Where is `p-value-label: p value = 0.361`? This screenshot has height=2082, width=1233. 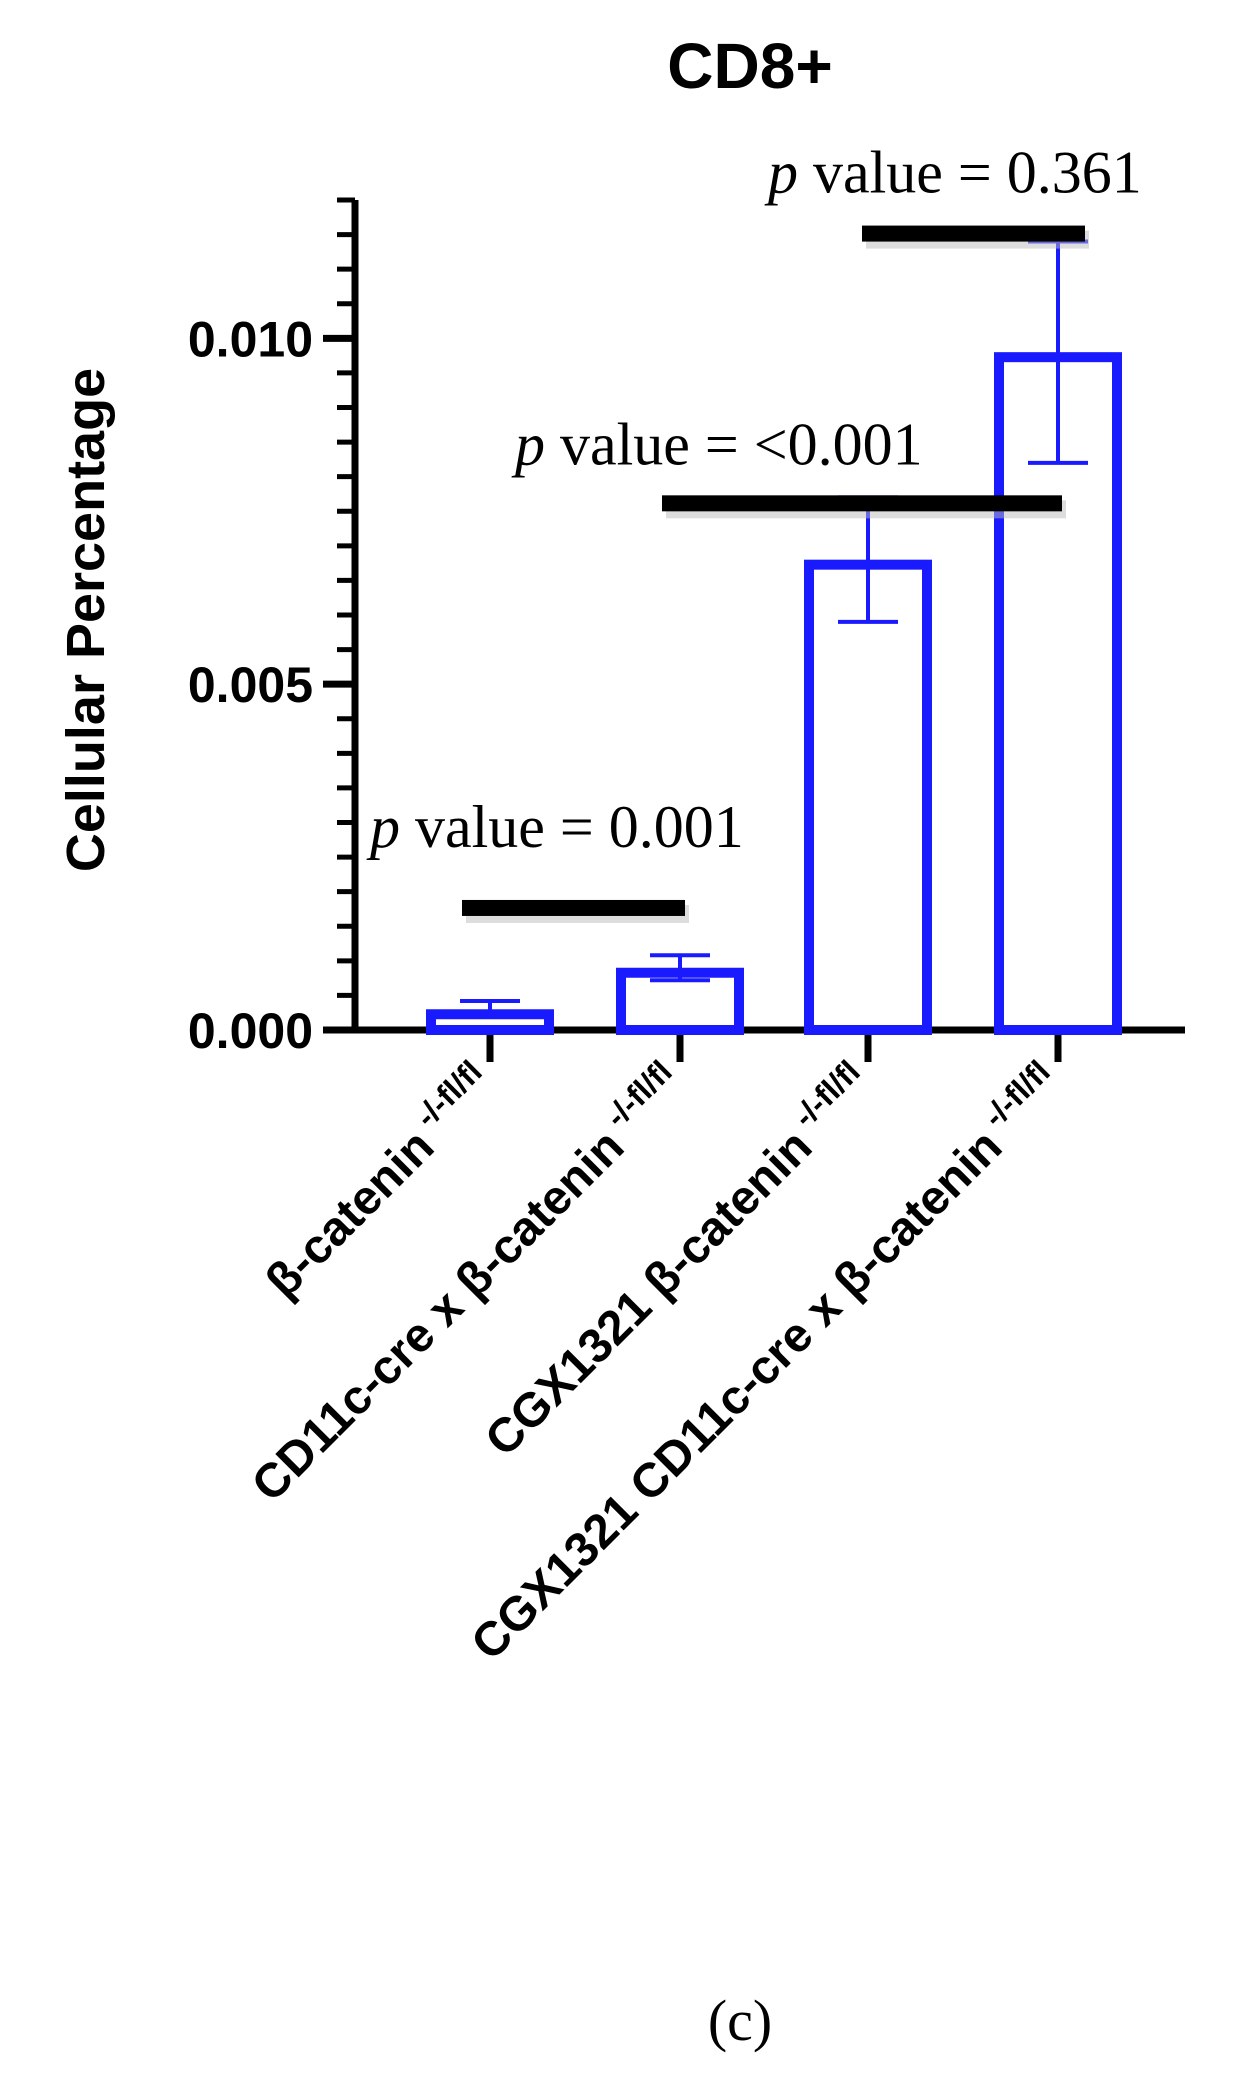
p-value-label: p value = 0.361 is located at coordinates (953, 173).